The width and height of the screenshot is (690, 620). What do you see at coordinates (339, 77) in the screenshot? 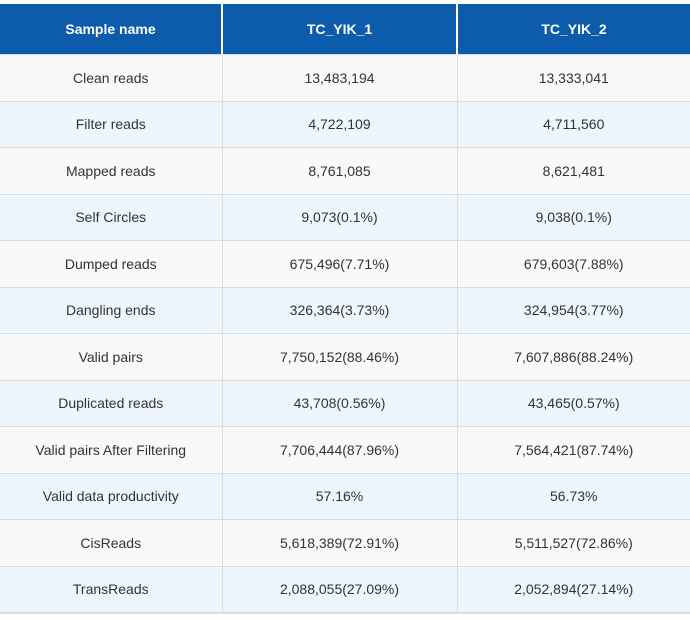
I see `cell: 13,483,194` at bounding box center [339, 77].